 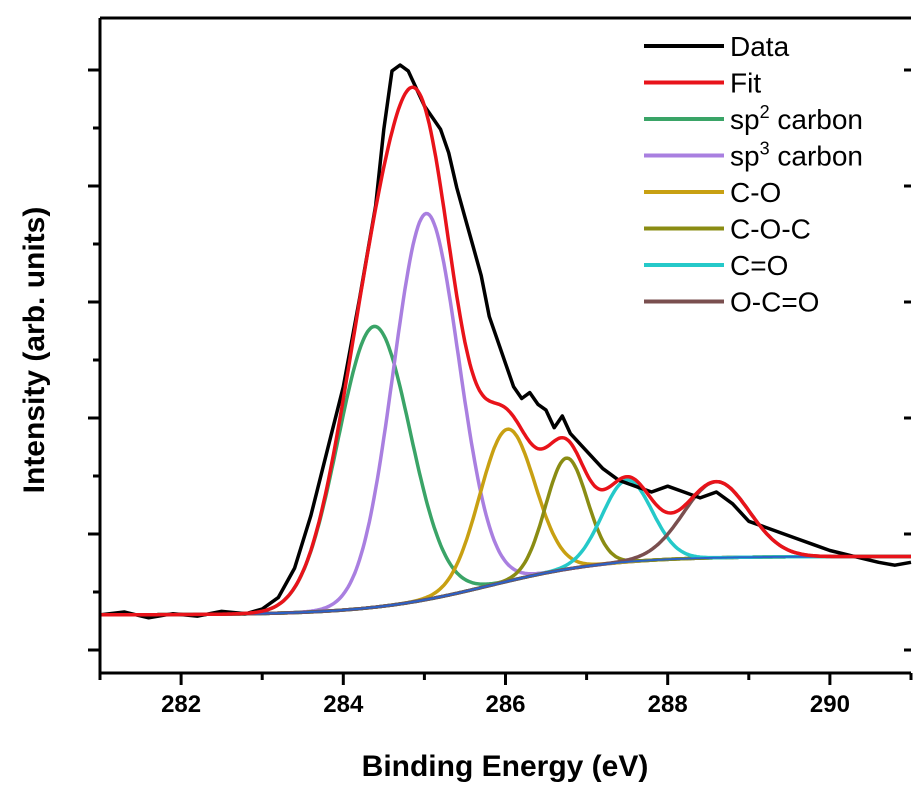 What do you see at coordinates (796, 155) in the screenshot?
I see `legend-label-sp3: sp3 carbon` at bounding box center [796, 155].